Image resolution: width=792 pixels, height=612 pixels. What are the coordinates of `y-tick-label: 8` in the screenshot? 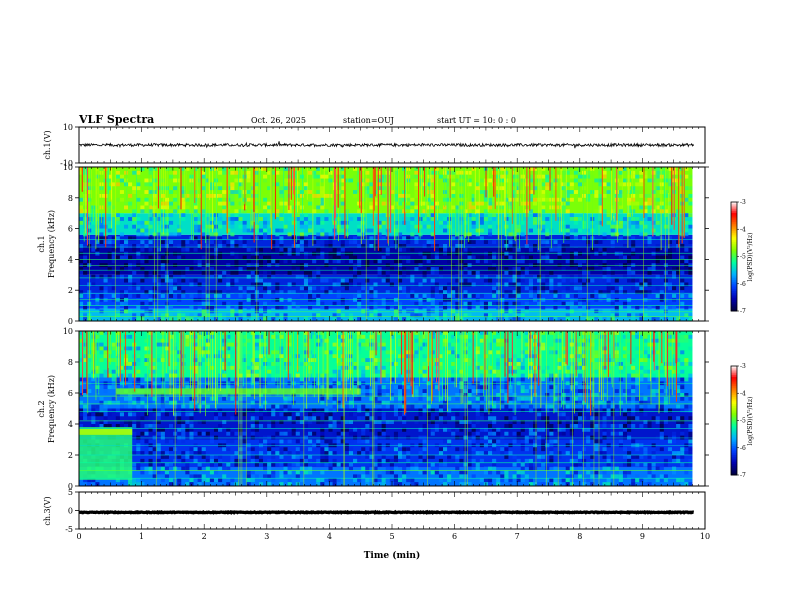 It's located at (70, 198).